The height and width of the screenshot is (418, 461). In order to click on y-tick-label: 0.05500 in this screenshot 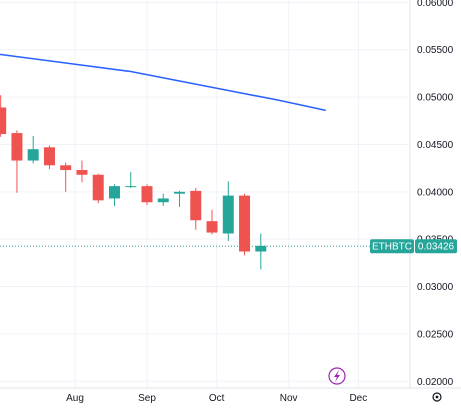, I will do `click(435, 50)`.